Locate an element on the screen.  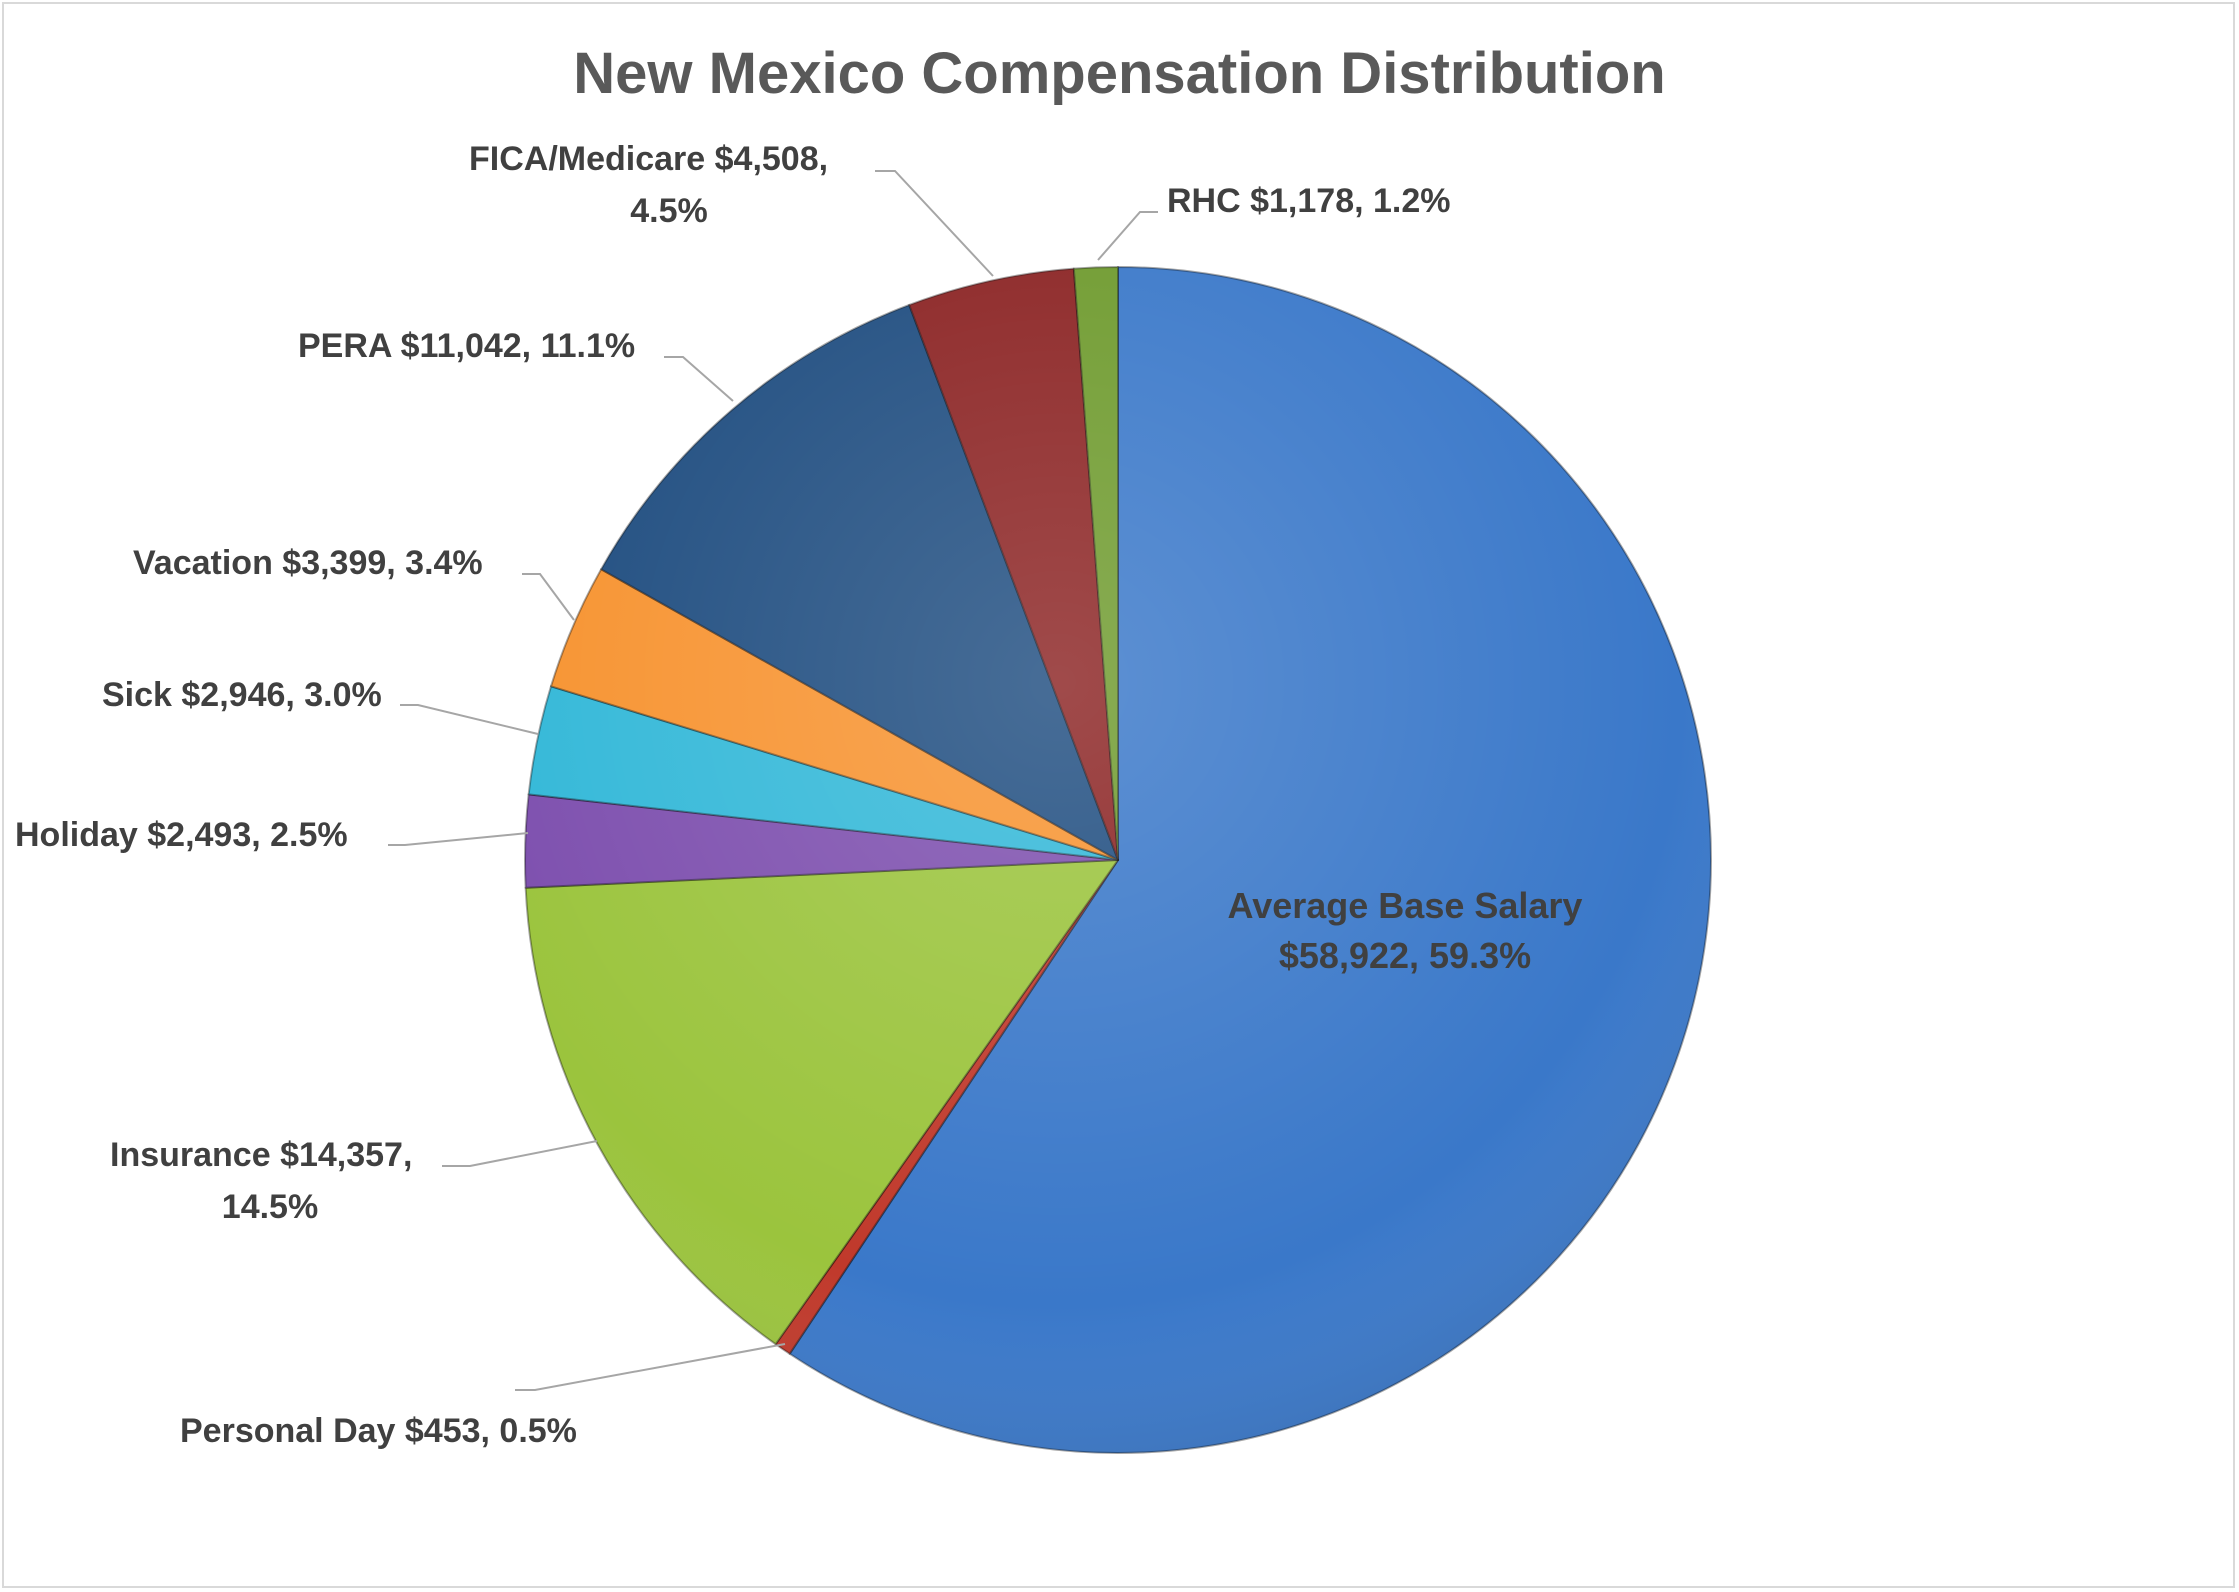
leader-line-personal-day is located at coordinates (650, 1367).